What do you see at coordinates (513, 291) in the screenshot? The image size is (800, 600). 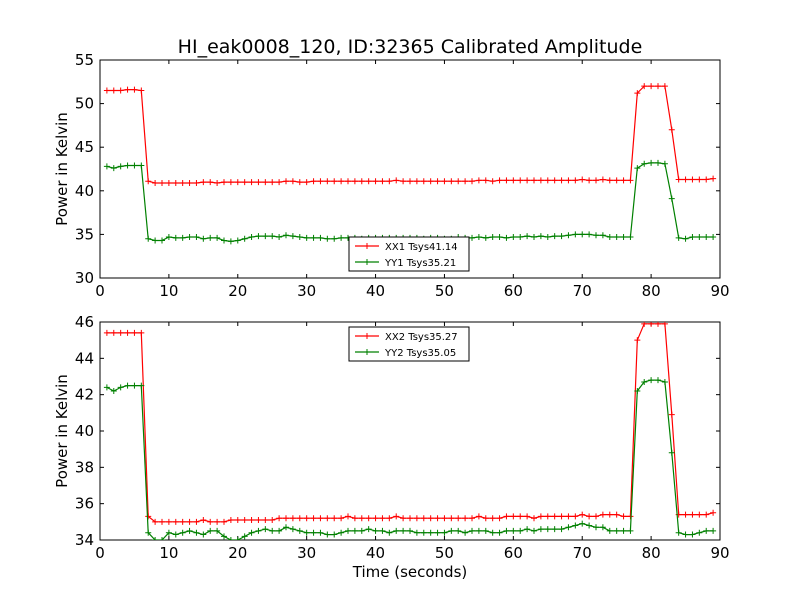 I see `x-tick-label: 60` at bounding box center [513, 291].